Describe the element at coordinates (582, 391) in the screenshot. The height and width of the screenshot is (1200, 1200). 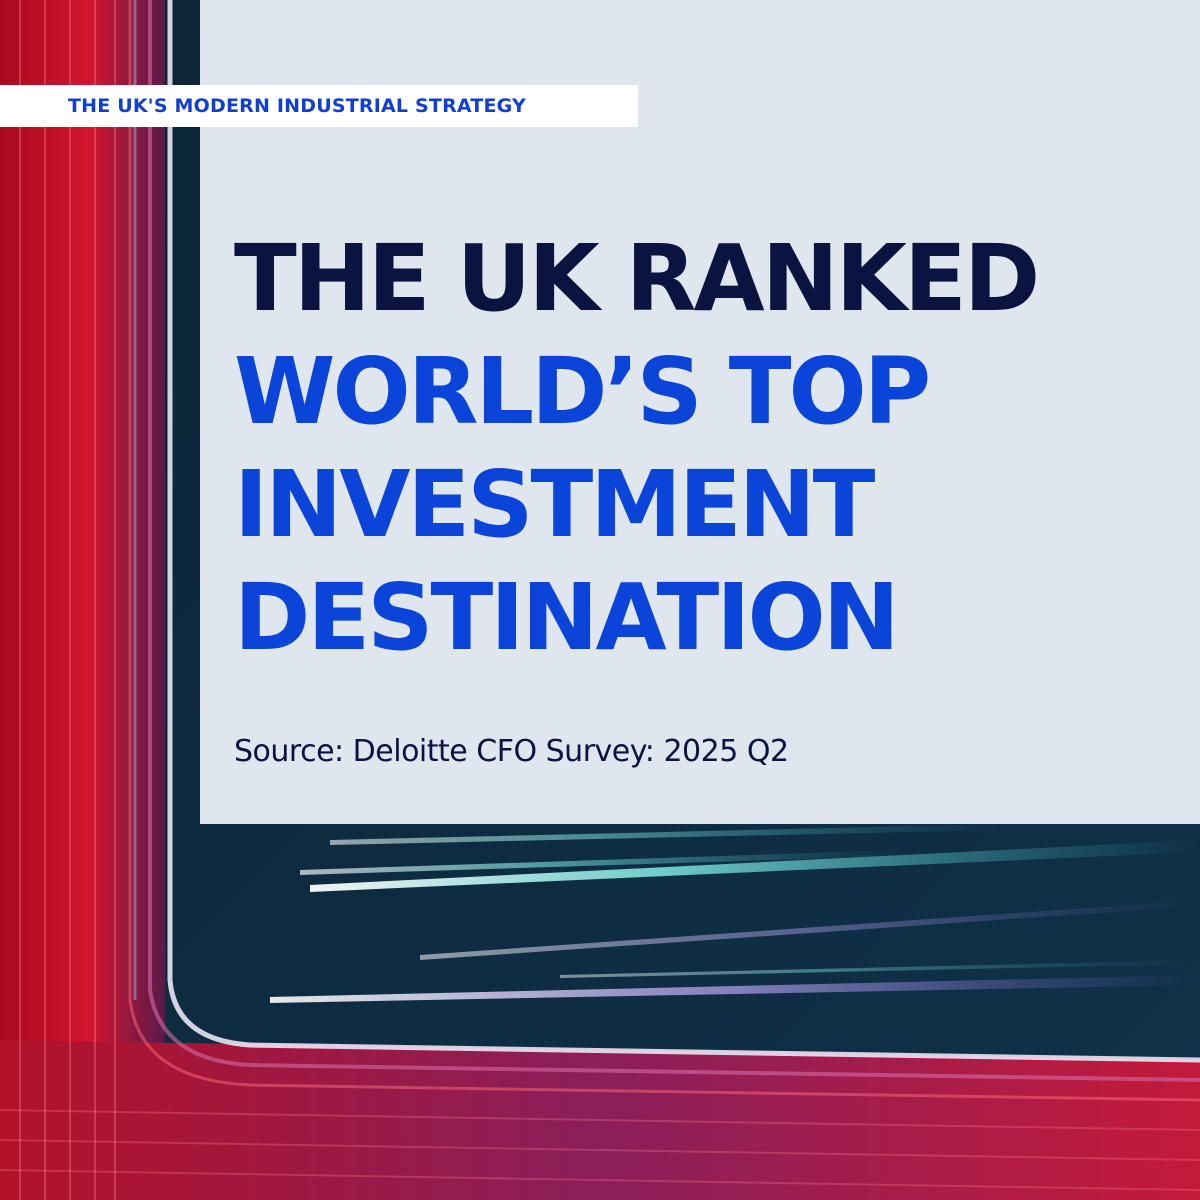
I see `headline-line-2: WORLD’S TOP` at that location.